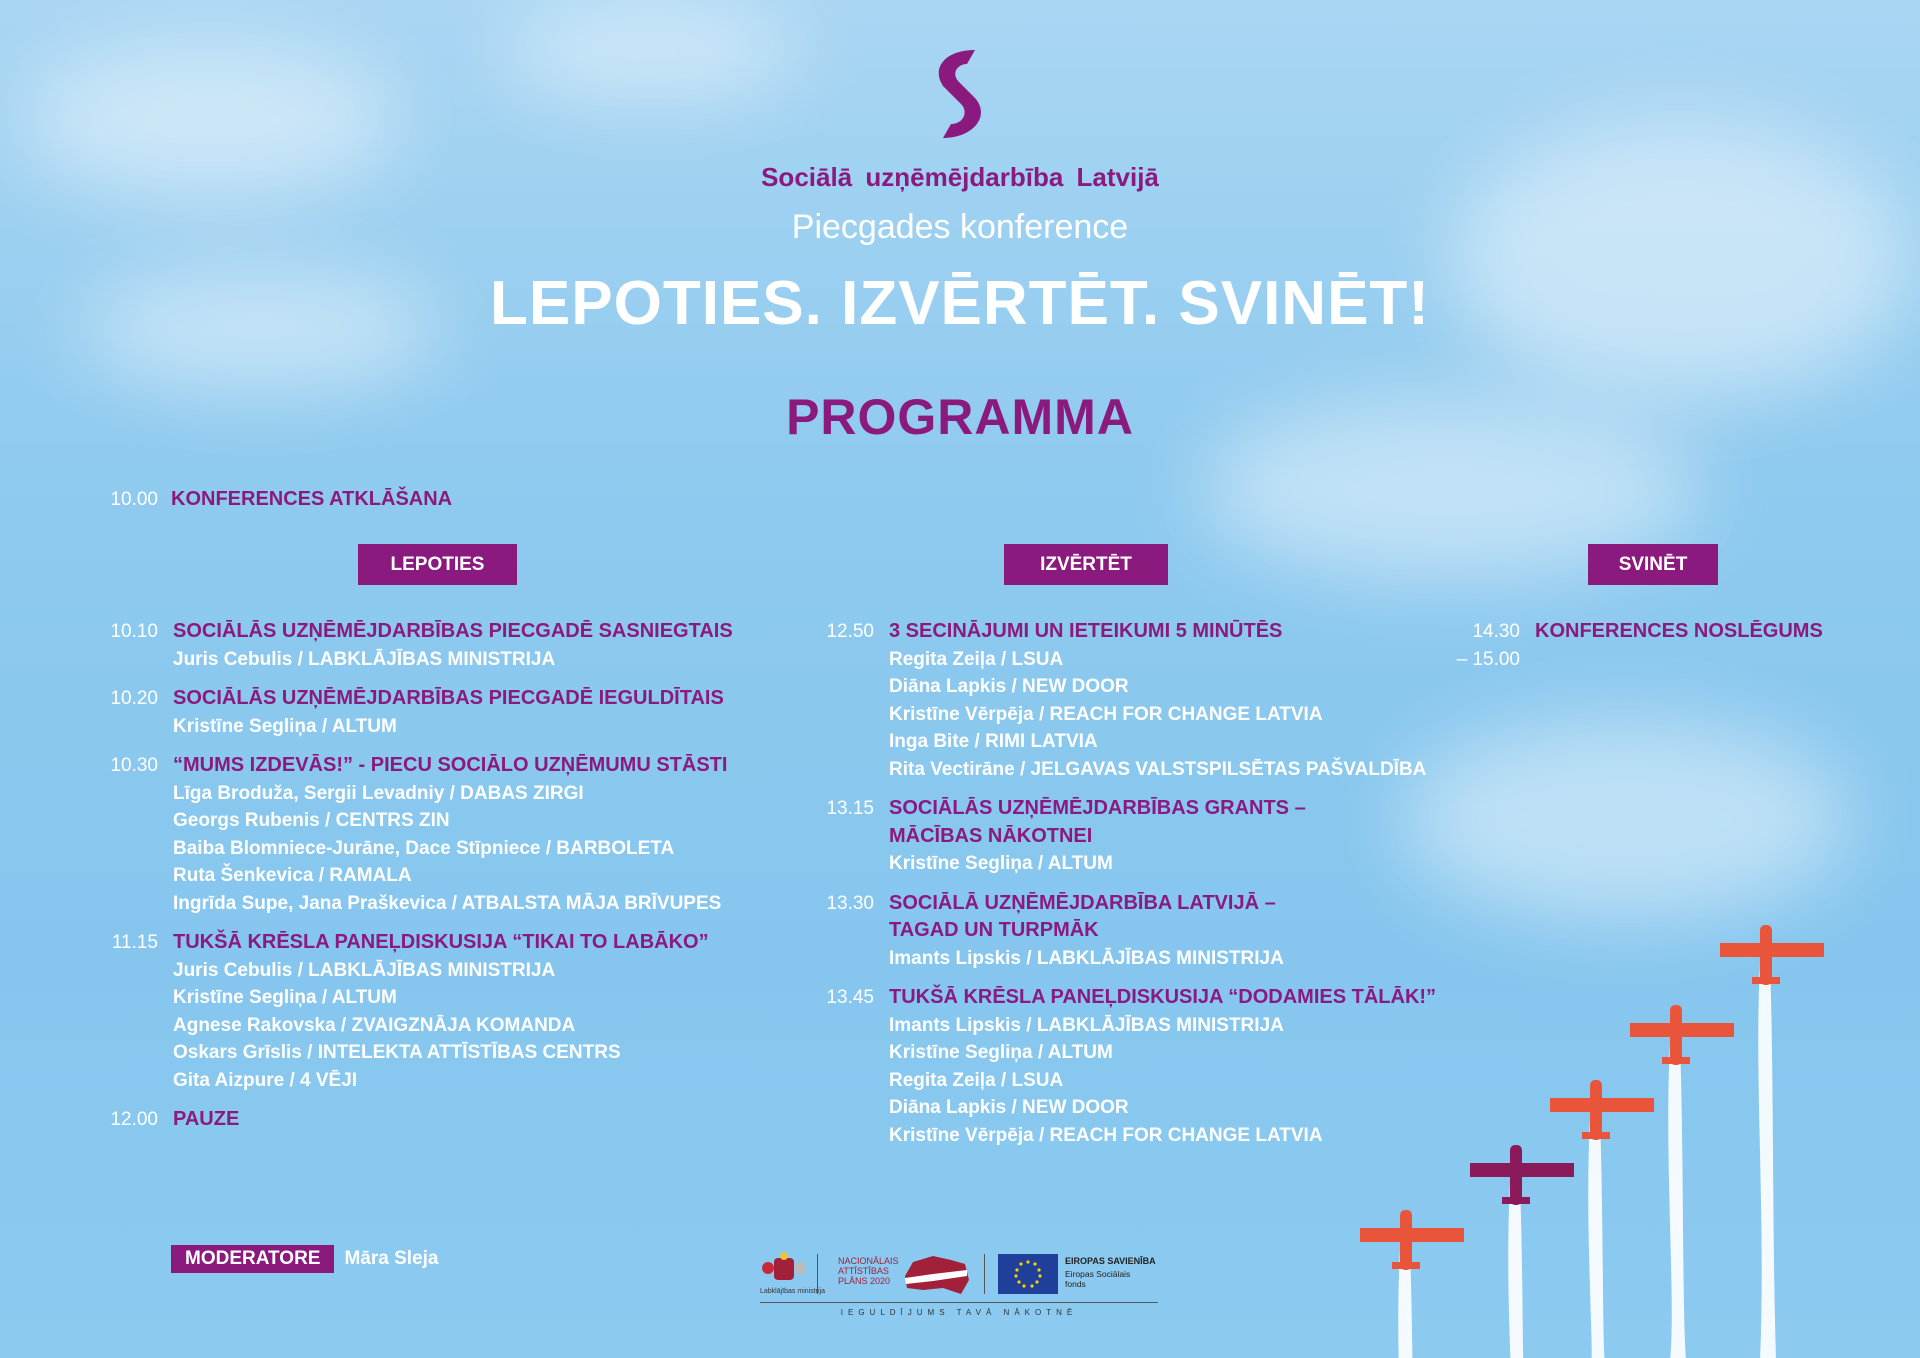 This screenshot has width=1920, height=1358. What do you see at coordinates (134, 698) in the screenshot?
I see `item-time: 10.20` at bounding box center [134, 698].